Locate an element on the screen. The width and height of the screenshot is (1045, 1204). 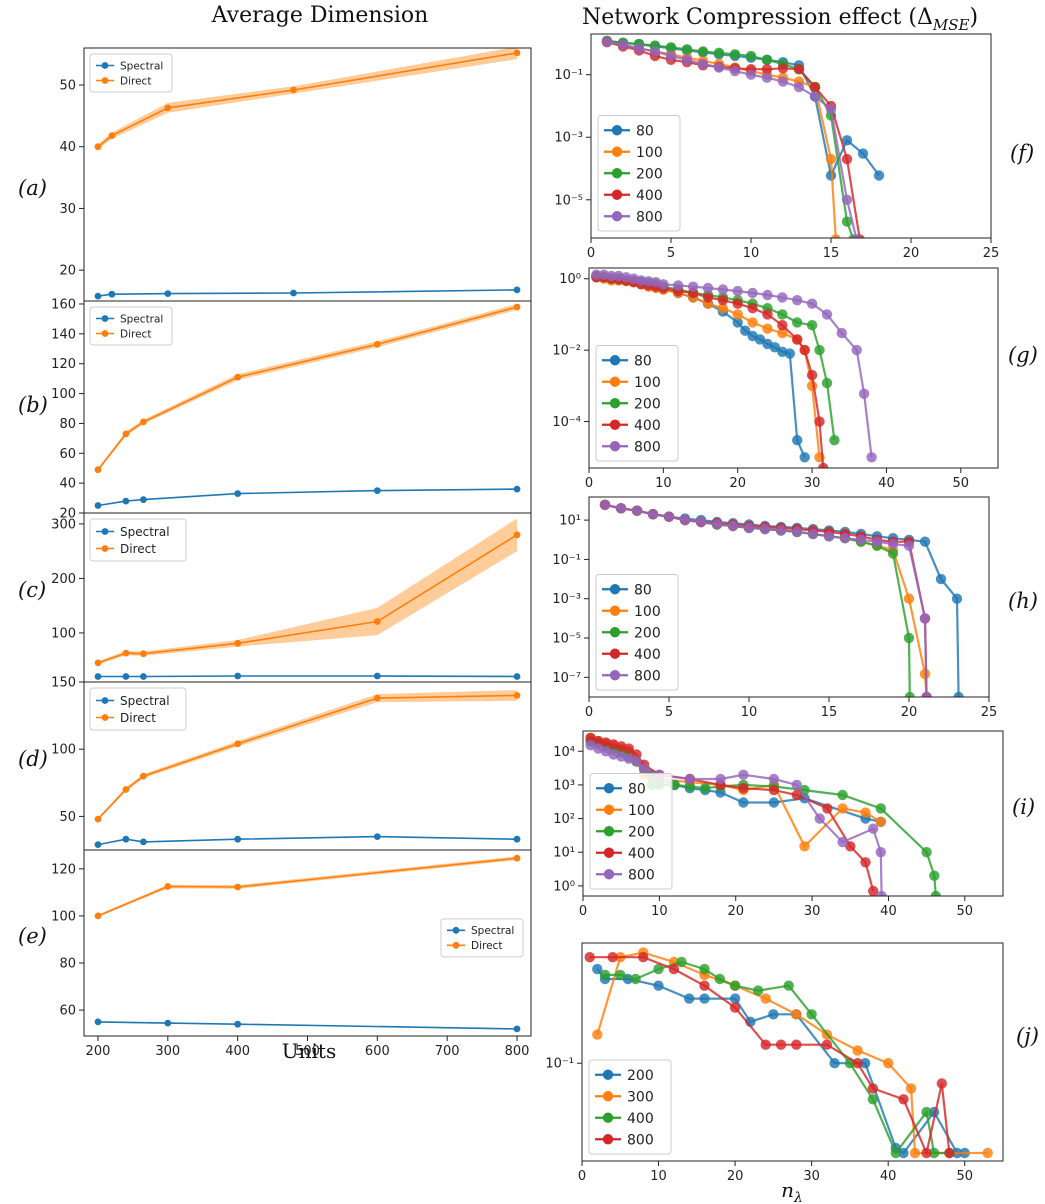
panel-b: 20 40 60 80 100 120 140 160 Spectral Direct (b) is located at coordinates (275, 409).